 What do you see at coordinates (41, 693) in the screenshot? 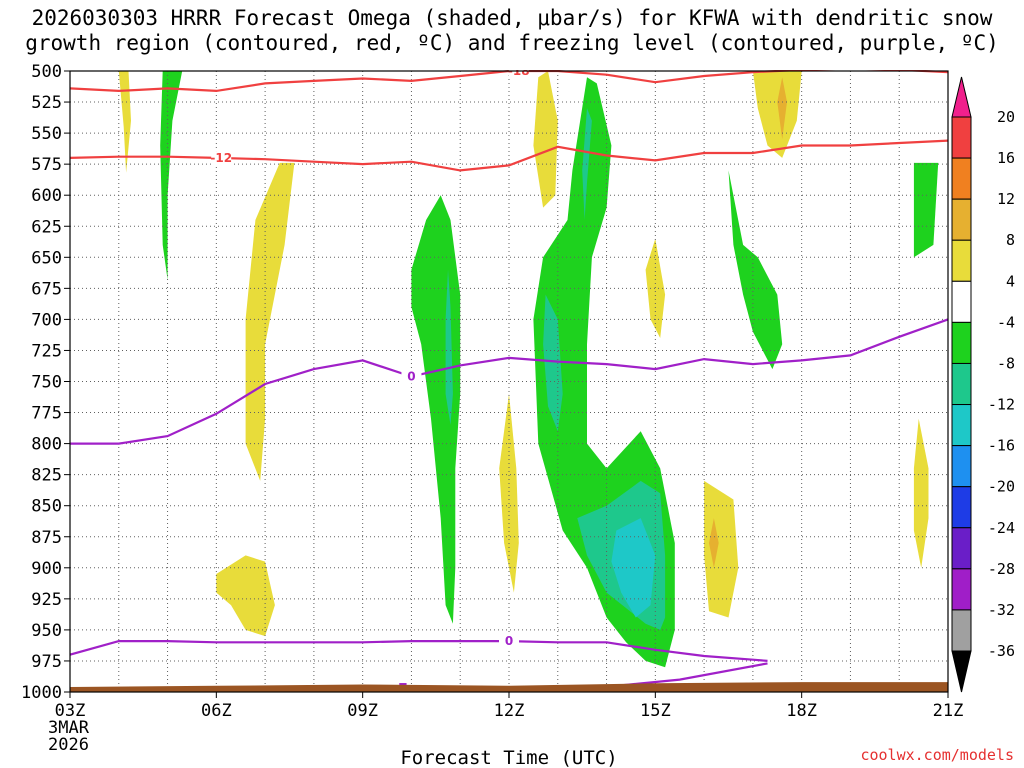
I see `y-tick-label-1000: 1000` at bounding box center [41, 693].